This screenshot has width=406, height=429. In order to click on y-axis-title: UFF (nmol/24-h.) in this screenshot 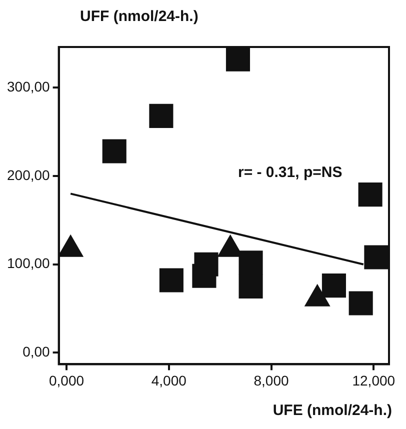, I will do `click(139, 16)`.